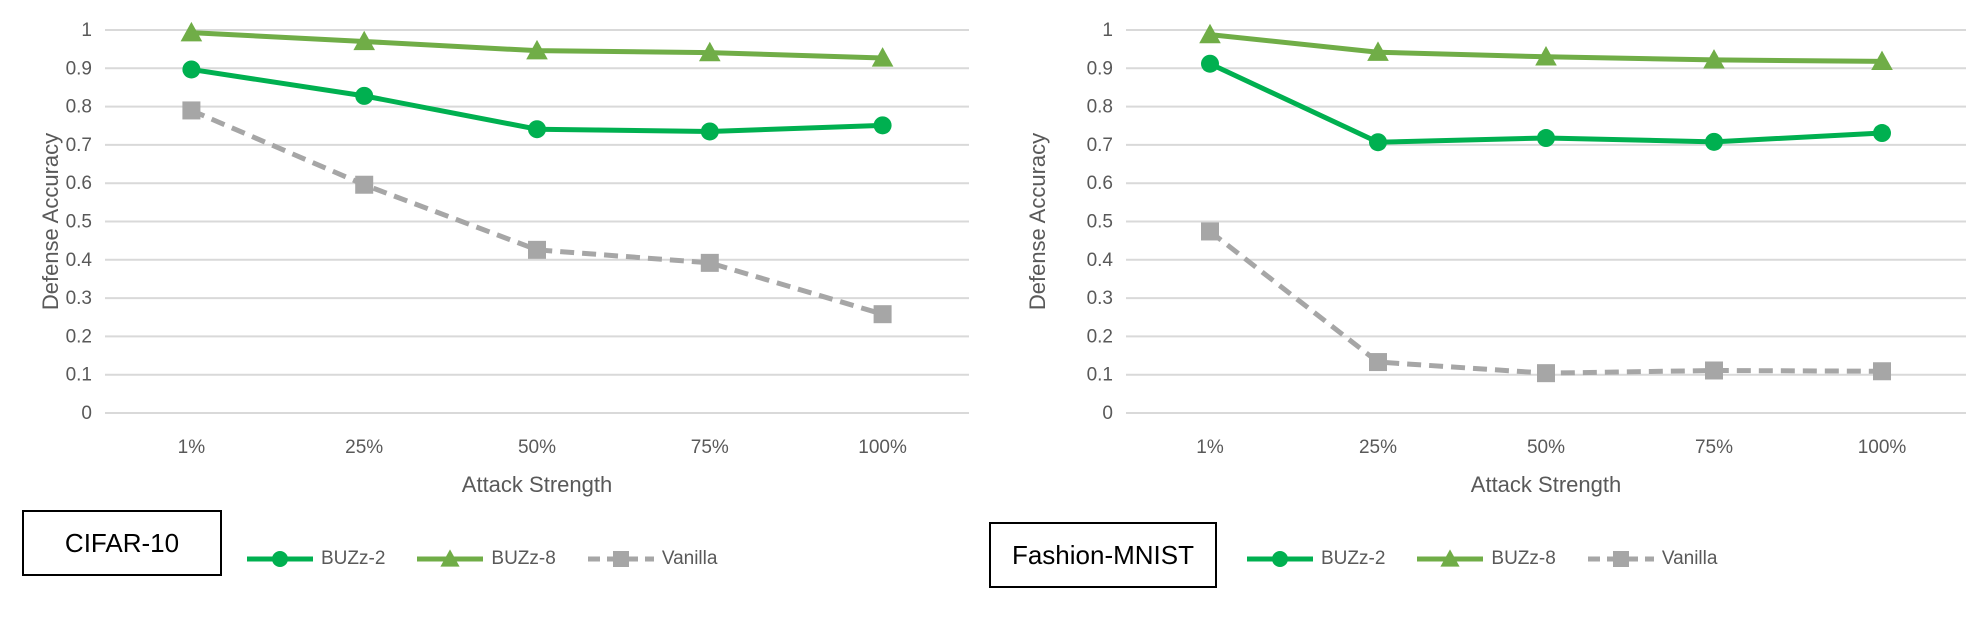  What do you see at coordinates (122, 543) in the screenshot?
I see `dataset-label: CIFAR-10` at bounding box center [122, 543].